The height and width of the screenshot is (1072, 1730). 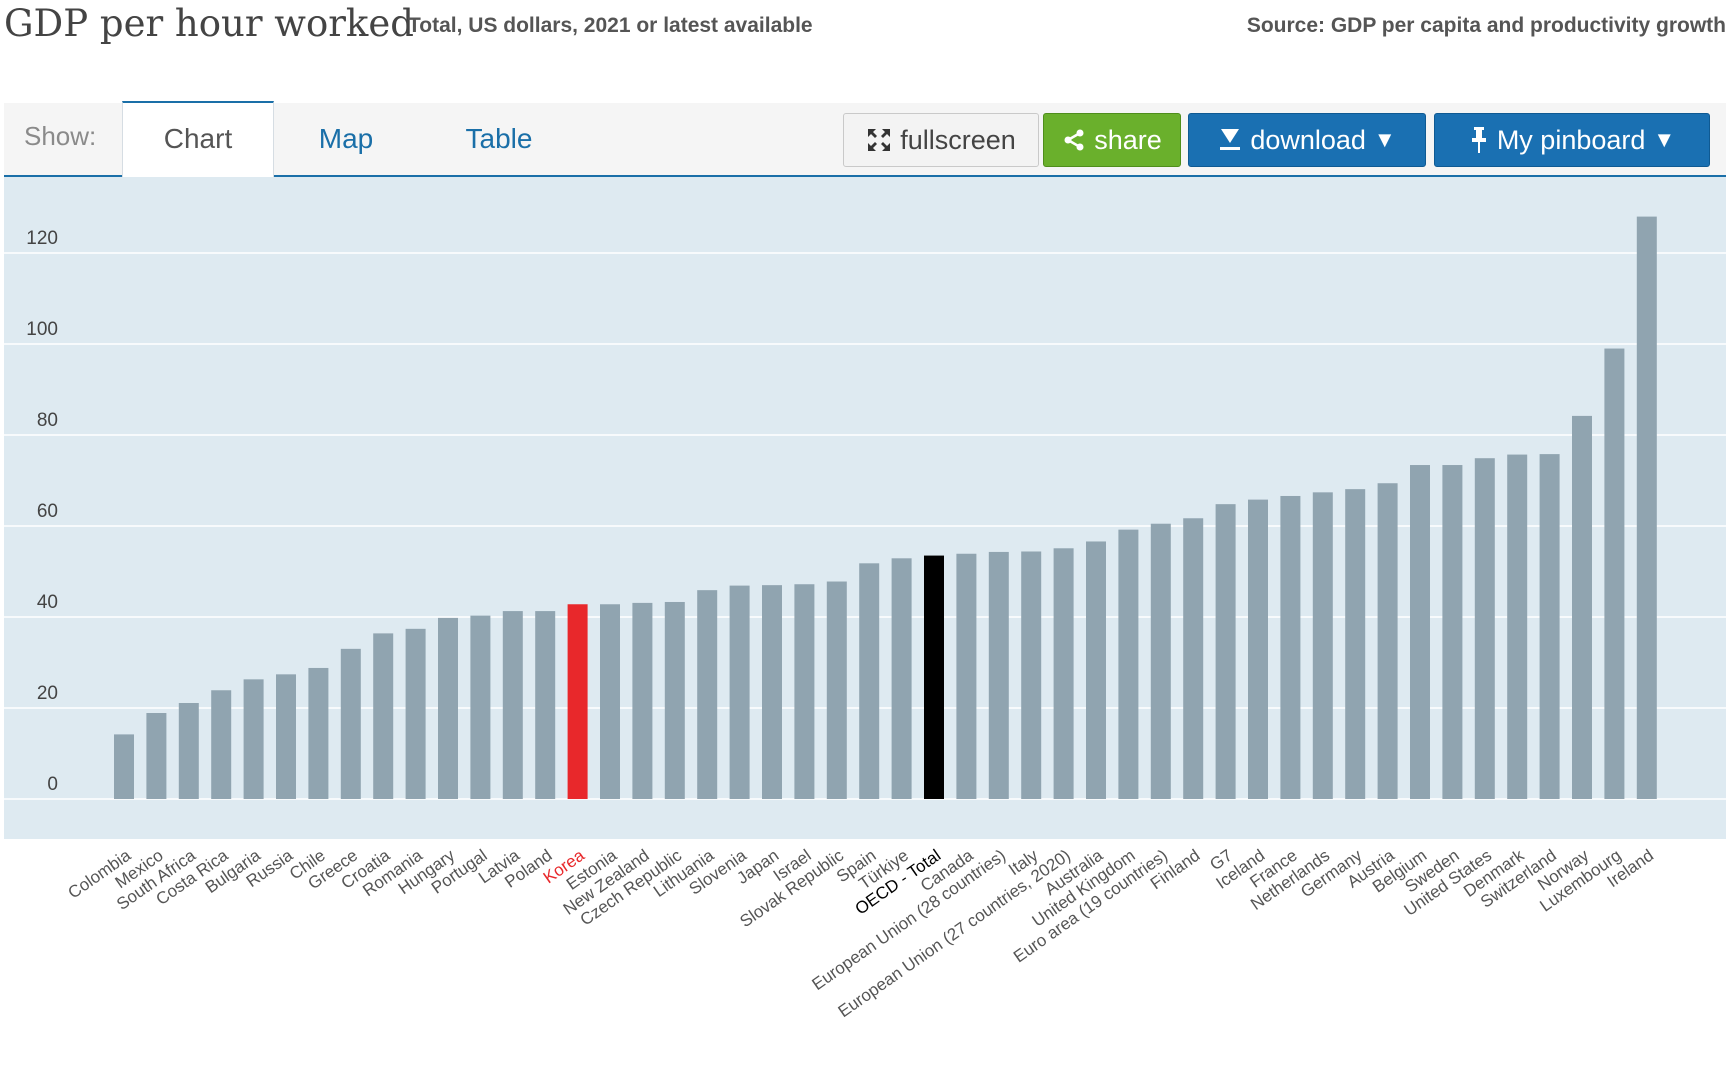 I want to click on bar-spain, so click(x=869, y=681).